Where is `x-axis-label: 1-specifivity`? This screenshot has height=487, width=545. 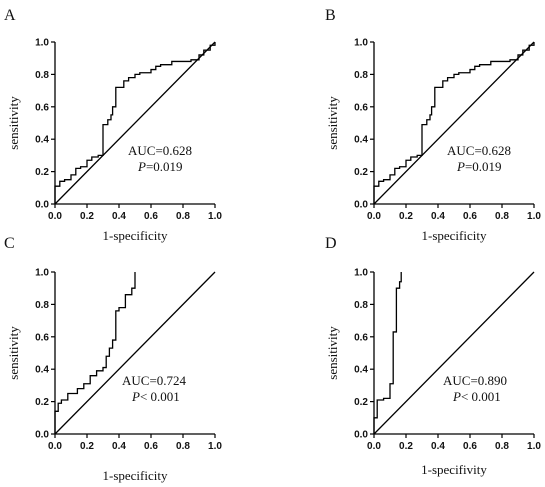
x-axis-label: 1-specifivity is located at coordinates (454, 469).